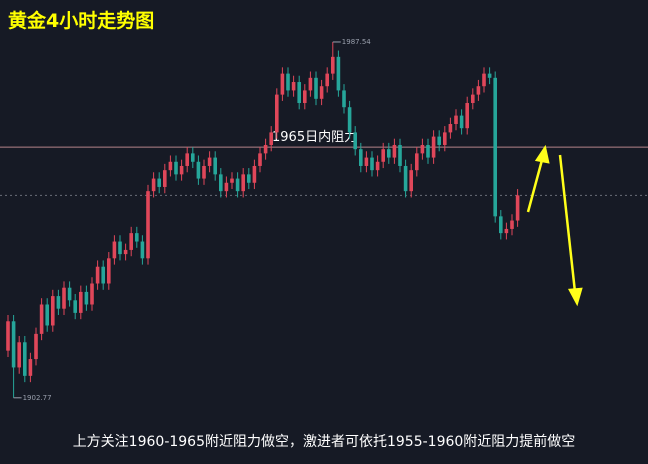 Image resolution: width=648 pixels, height=464 pixels. I want to click on down-arrow, so click(567, 223).